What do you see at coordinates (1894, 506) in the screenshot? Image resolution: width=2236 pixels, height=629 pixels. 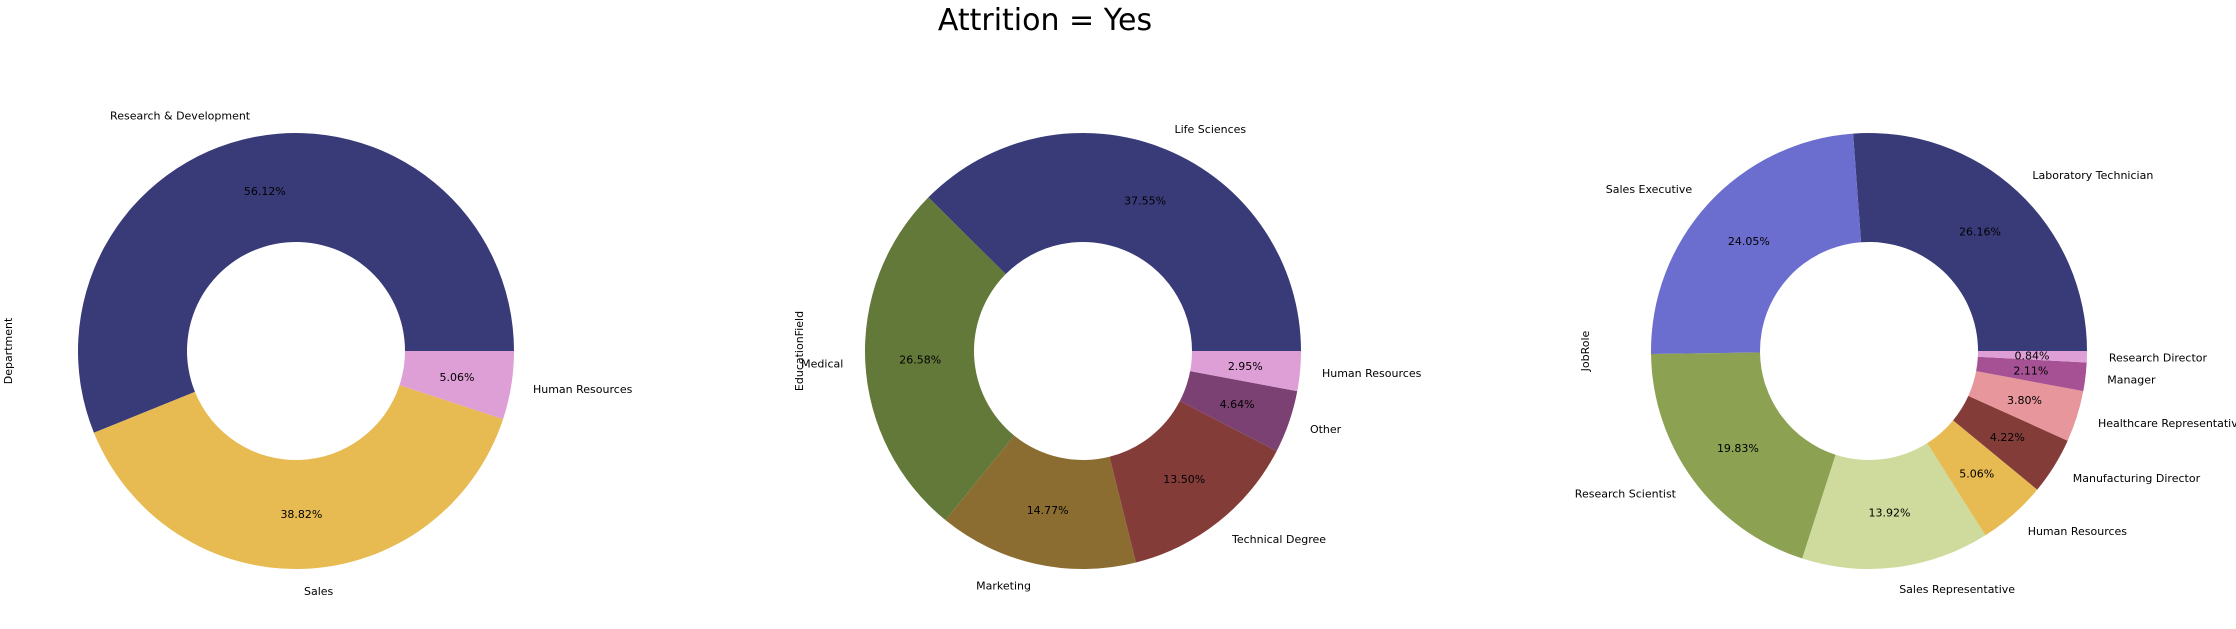 I see `wedge-sales-representative` at bounding box center [1894, 506].